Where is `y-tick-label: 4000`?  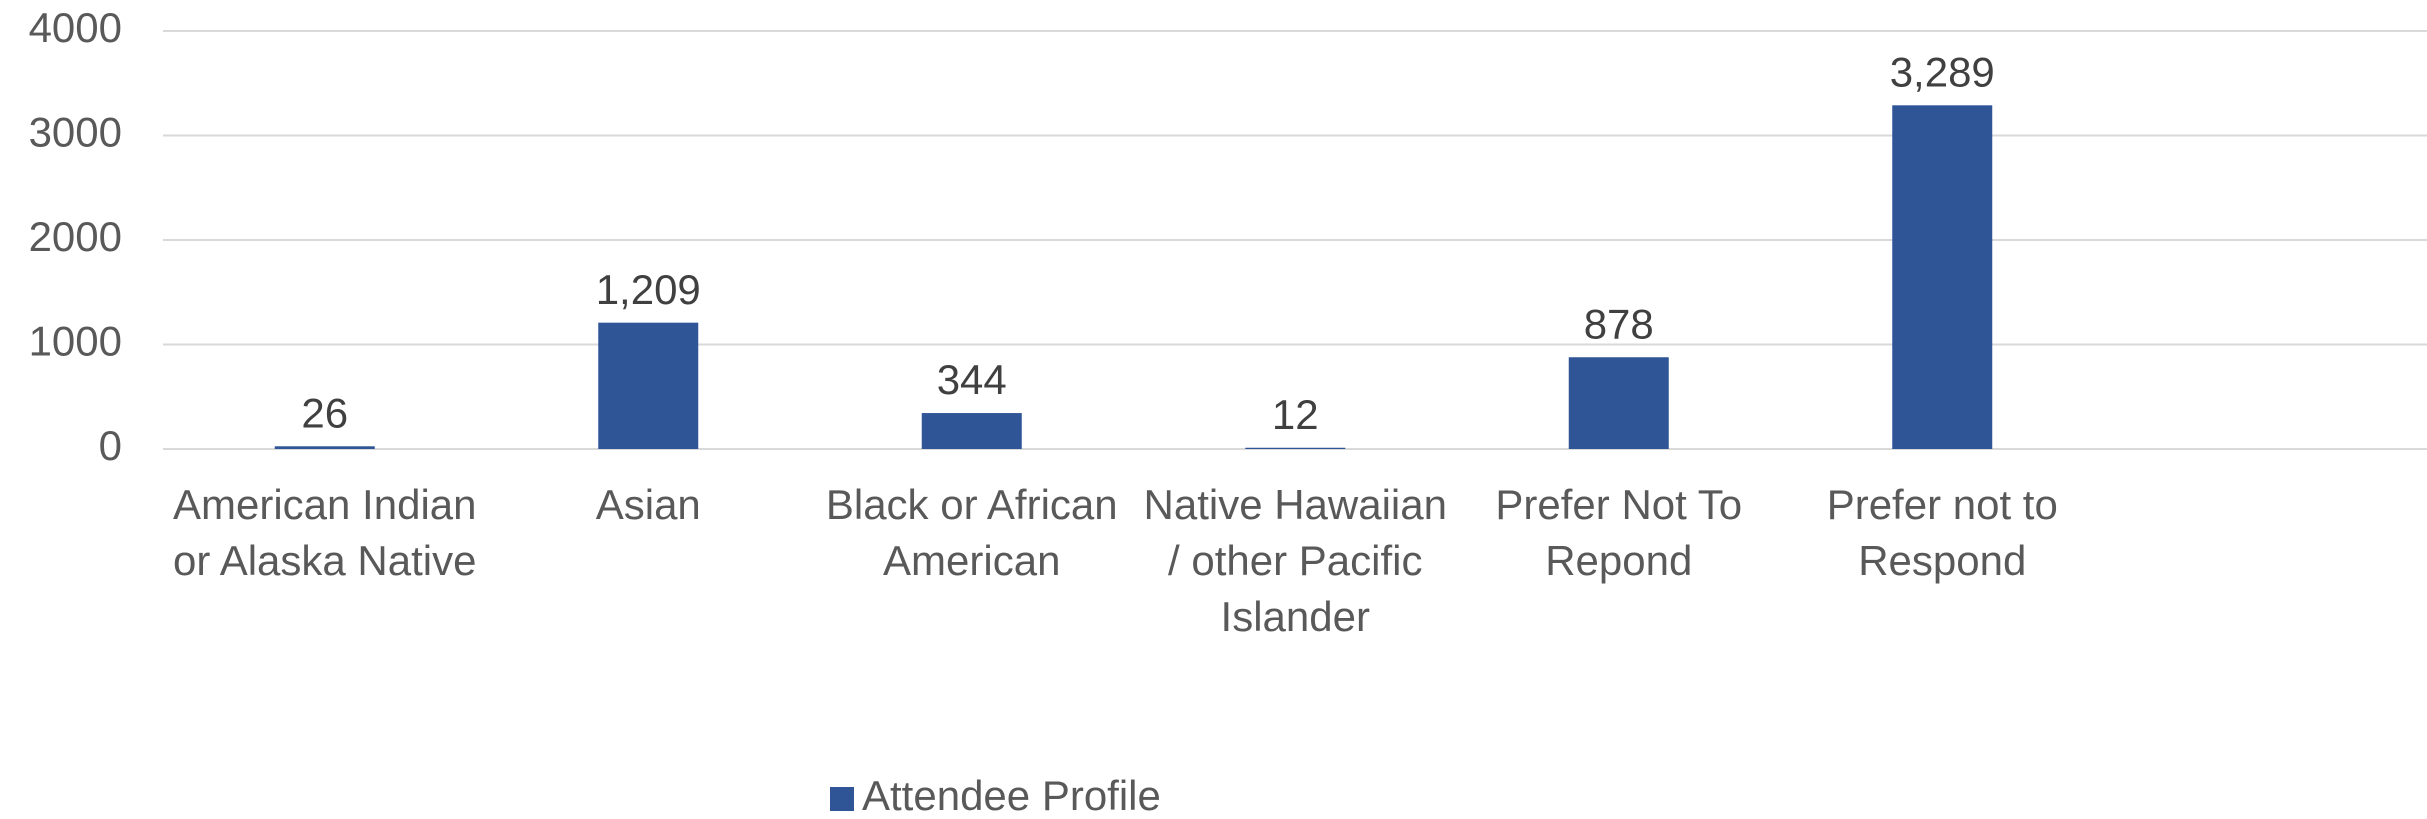 y-tick-label: 4000 is located at coordinates (75, 27).